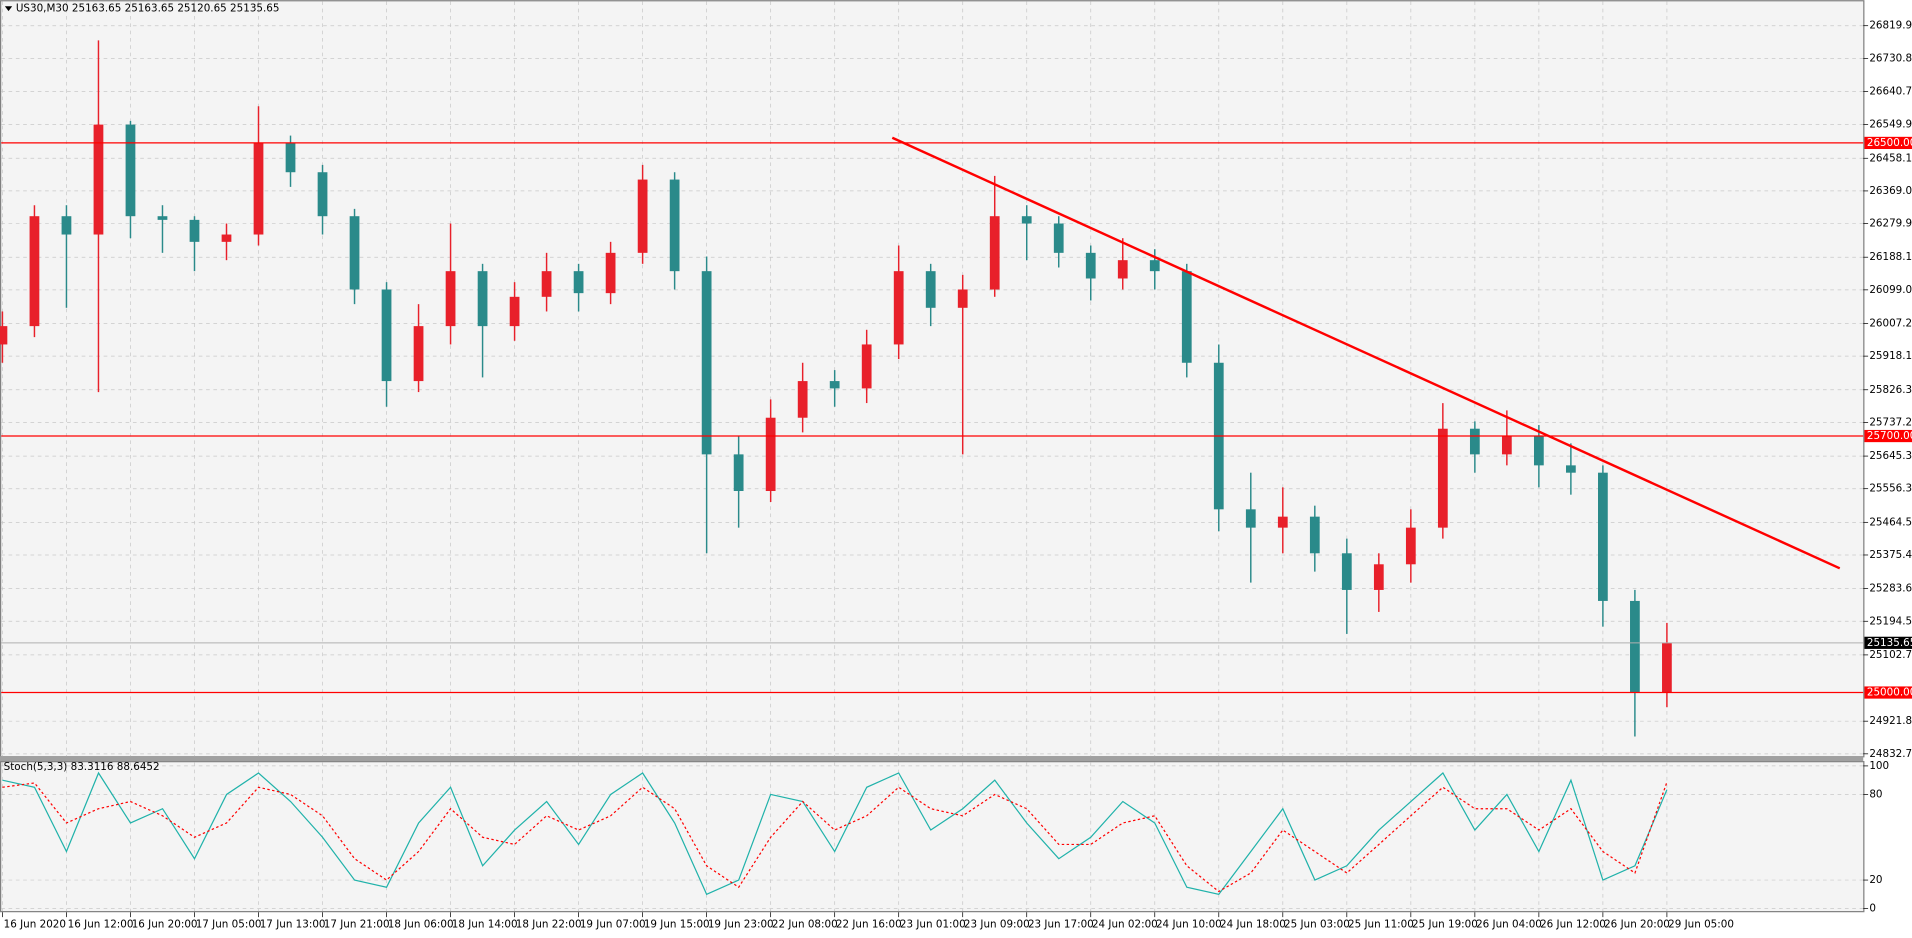 The width and height of the screenshot is (1912, 938). I want to click on level-label: 25700.00, so click(1889, 436).